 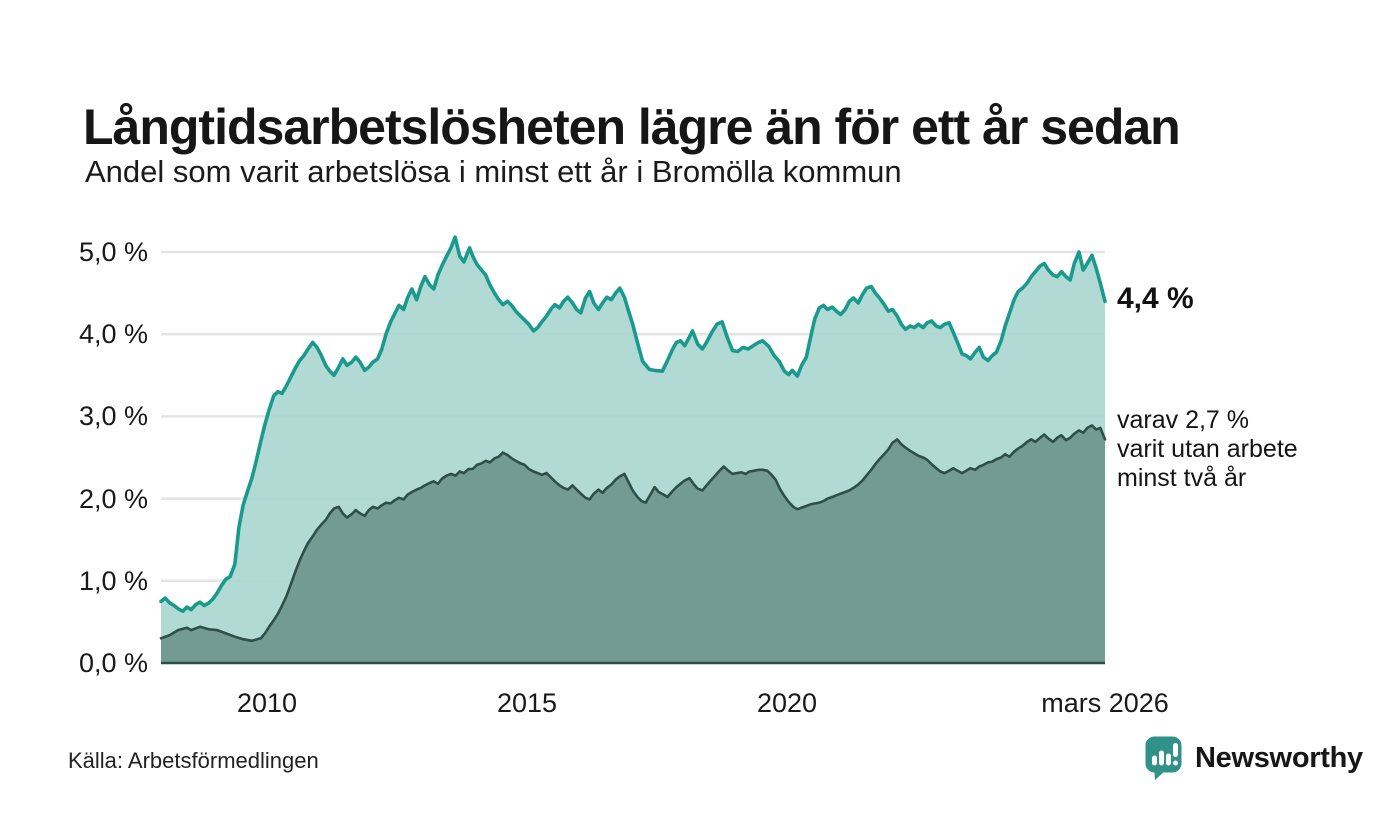 I want to click on x-axis-tick-label: 2010, so click(x=267, y=703).